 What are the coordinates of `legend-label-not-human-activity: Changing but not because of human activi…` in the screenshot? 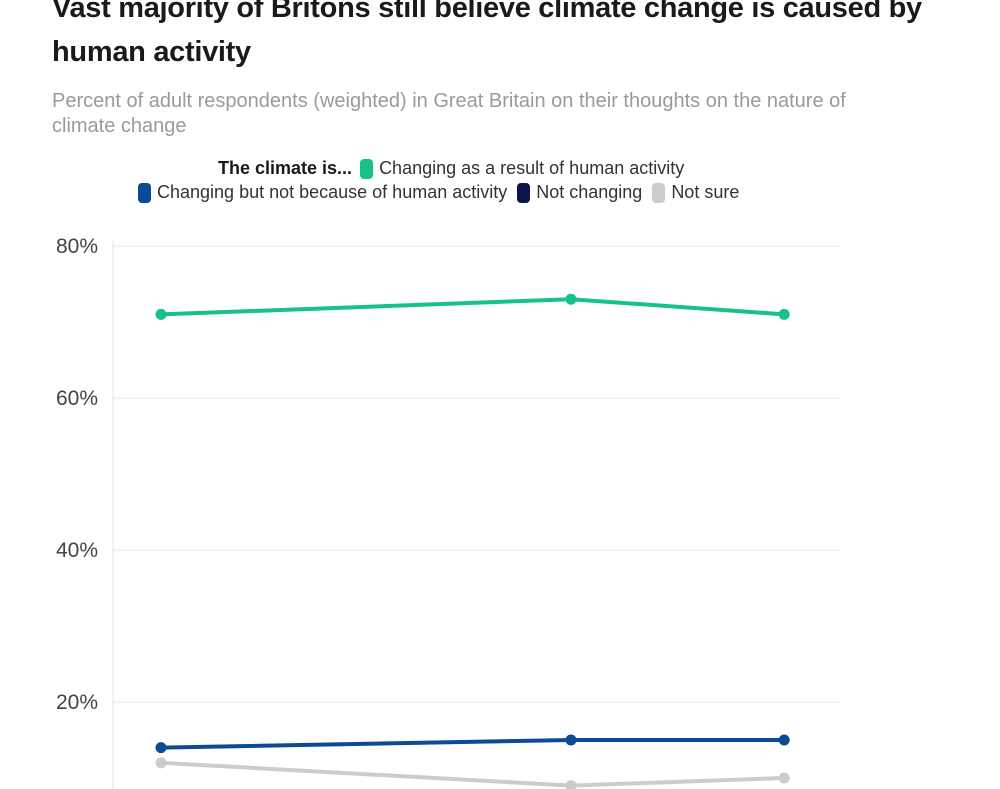 It's located at (332, 192).